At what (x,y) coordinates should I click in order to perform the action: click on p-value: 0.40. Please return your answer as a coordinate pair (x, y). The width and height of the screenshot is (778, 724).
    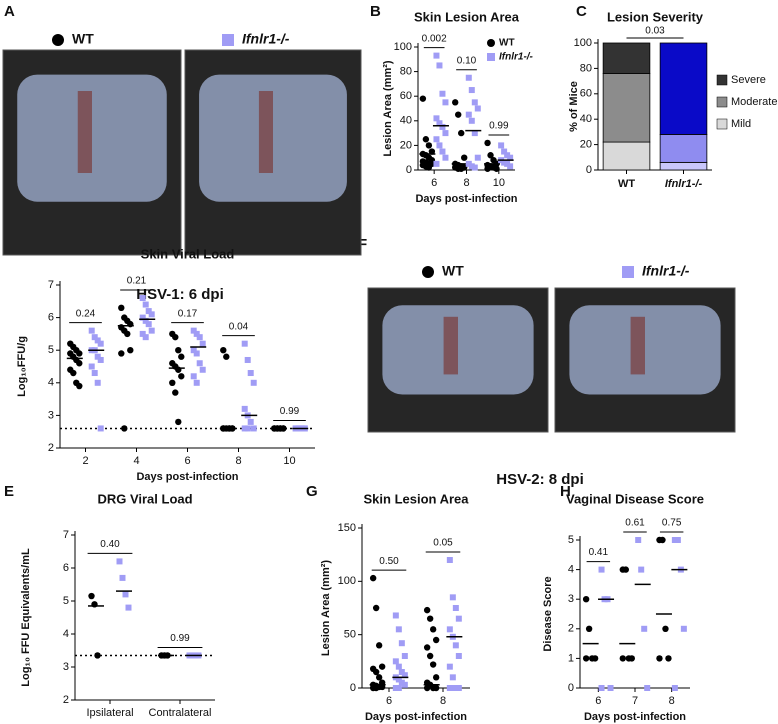
    Looking at the image, I should click on (110, 544).